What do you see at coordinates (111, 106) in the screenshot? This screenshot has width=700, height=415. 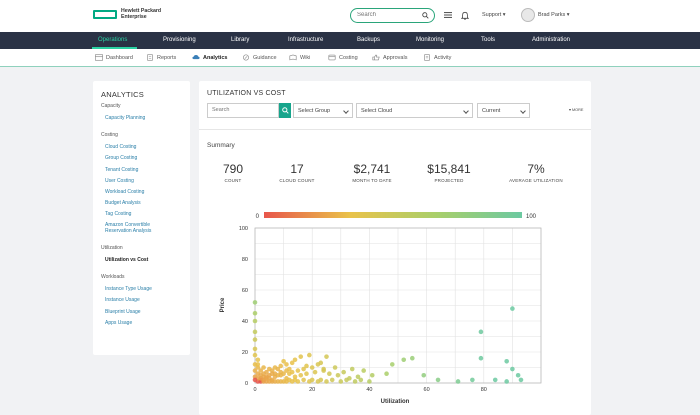 I see `sidebar-section-capacity: Capacity` at bounding box center [111, 106].